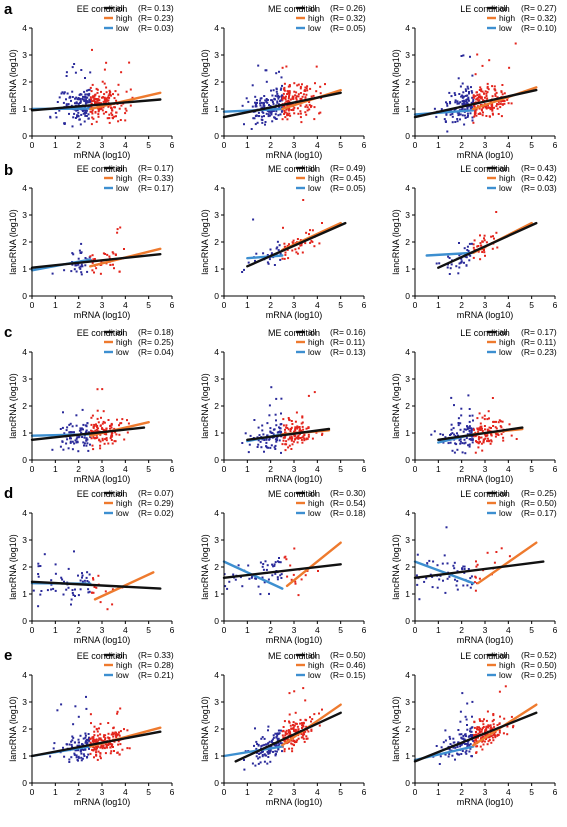  What do you see at coordinates (485, 469) in the screenshot?
I see `x-tick-label: 3` at bounding box center [485, 469].